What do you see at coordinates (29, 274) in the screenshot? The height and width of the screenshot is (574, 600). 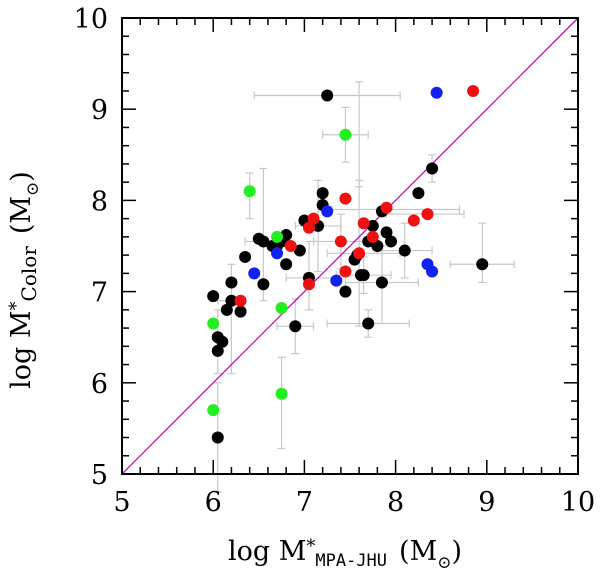 I see `y-axis-title-subscript: Color` at bounding box center [29, 274].